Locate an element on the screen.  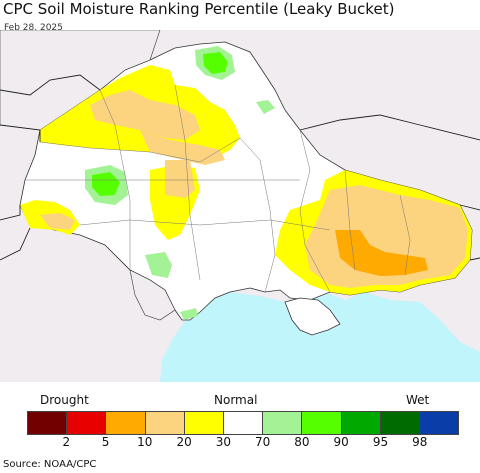
wet-90-north is located at coordinates (215, 63).